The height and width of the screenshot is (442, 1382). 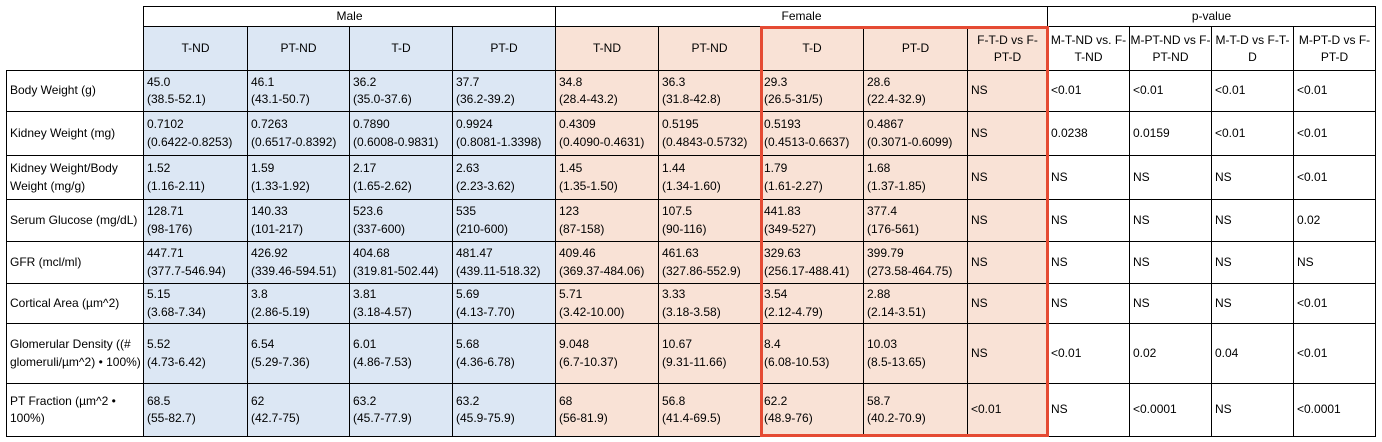 I want to click on male-value-cell: 5.68 (4.36-6.78), so click(x=504, y=353).